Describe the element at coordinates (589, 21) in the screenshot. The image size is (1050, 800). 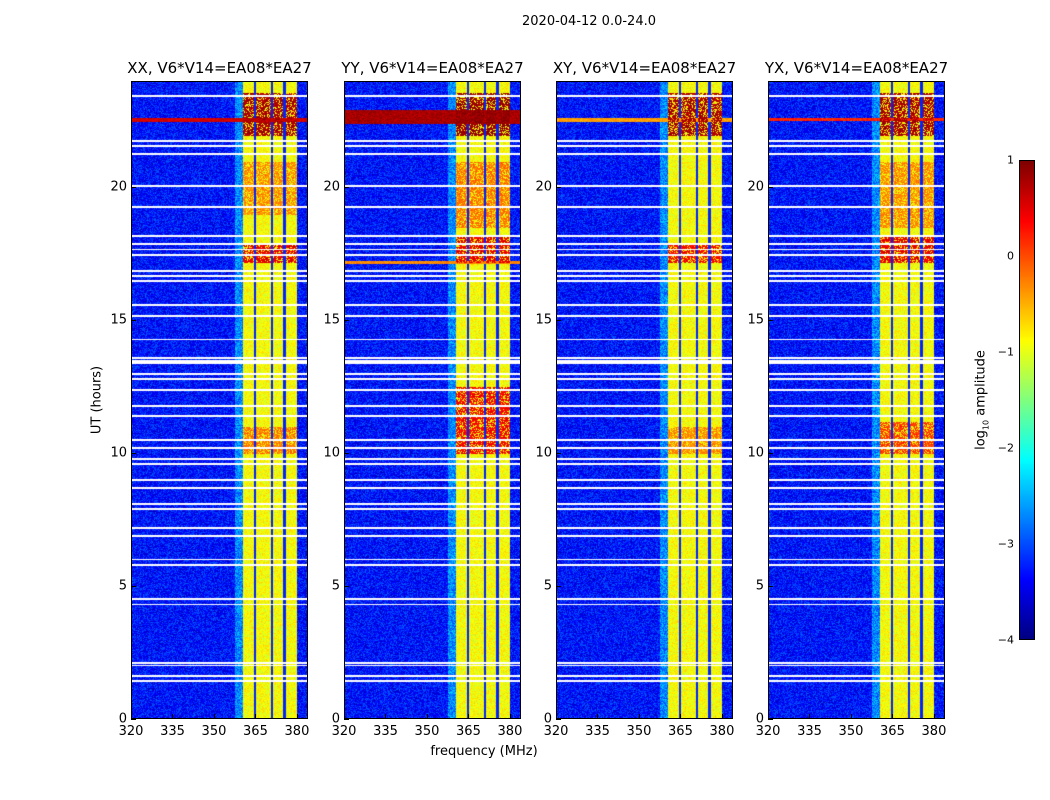
I see `figure-title: 2020-04-12 0.0-24.0` at that location.